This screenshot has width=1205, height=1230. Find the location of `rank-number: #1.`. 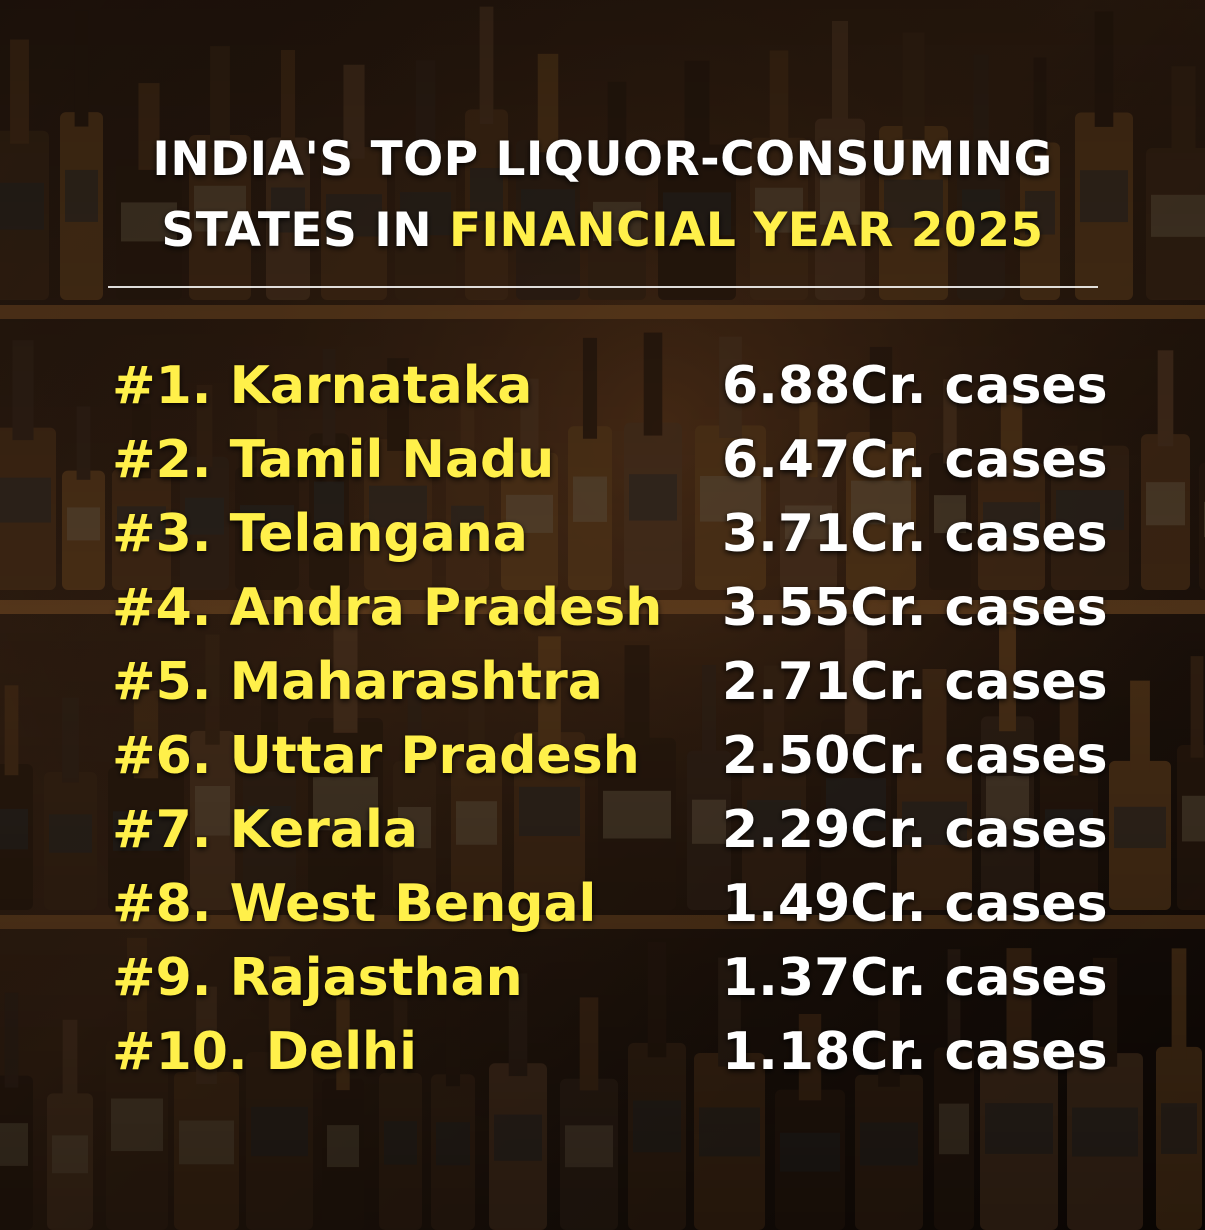

rank-number: #1. is located at coordinates (162, 386).